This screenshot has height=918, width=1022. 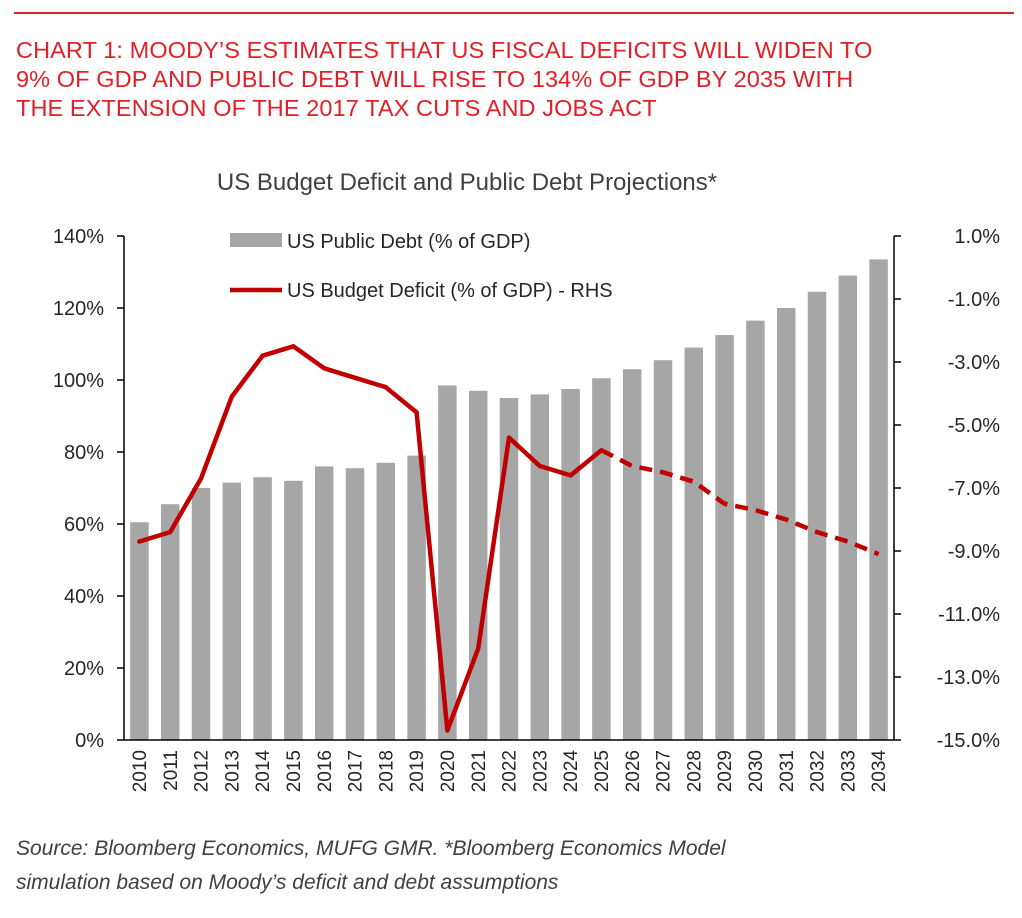 What do you see at coordinates (848, 771) in the screenshot?
I see `x-tick-label: 2033` at bounding box center [848, 771].